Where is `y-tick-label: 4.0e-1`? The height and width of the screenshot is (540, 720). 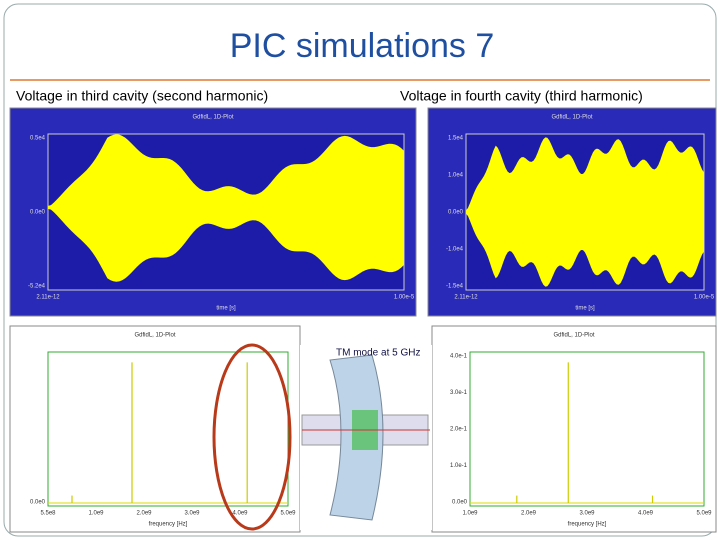 y-tick-label: 4.0e-1 is located at coordinates (459, 357).